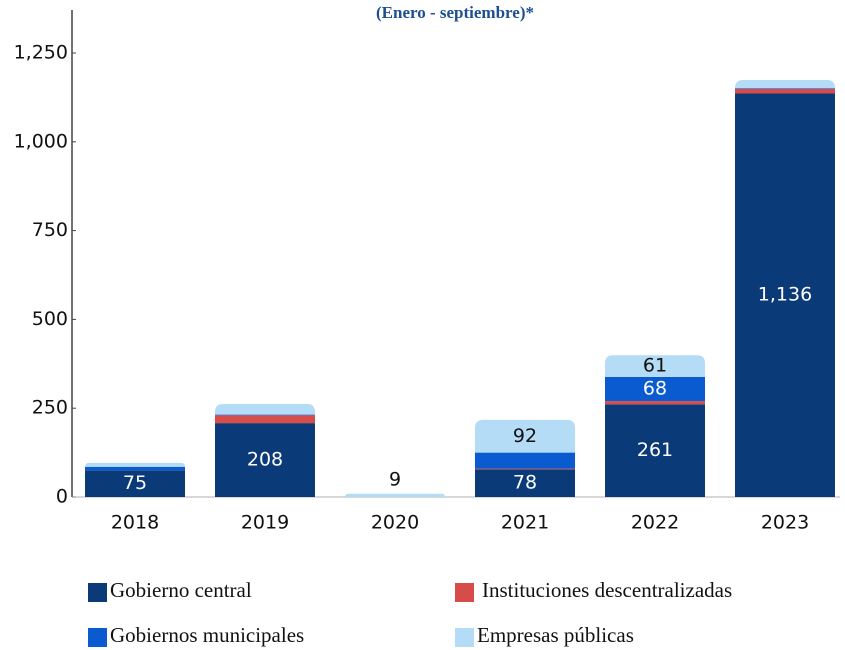 The image size is (845, 650). Describe the element at coordinates (395, 479) in the screenshot. I see `data-label: 9` at that location.